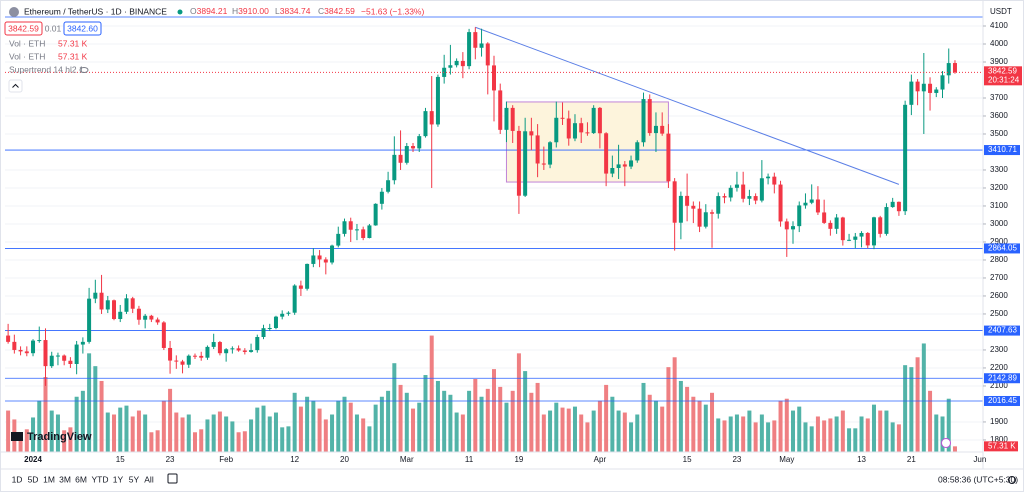  Describe the element at coordinates (294, 459) in the screenshot. I see `x-tick-label: 12` at that location.